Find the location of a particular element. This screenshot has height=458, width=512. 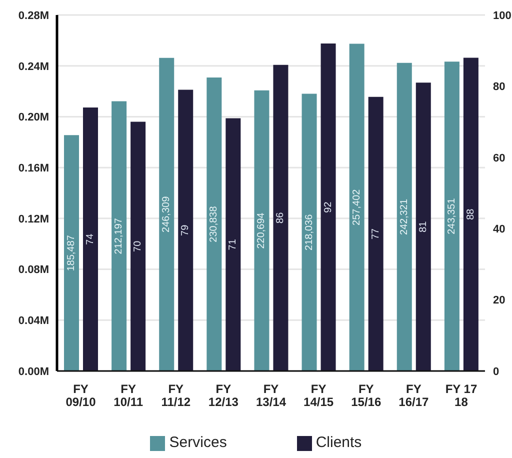

y2-tick-label: 20 is located at coordinates (499, 300).